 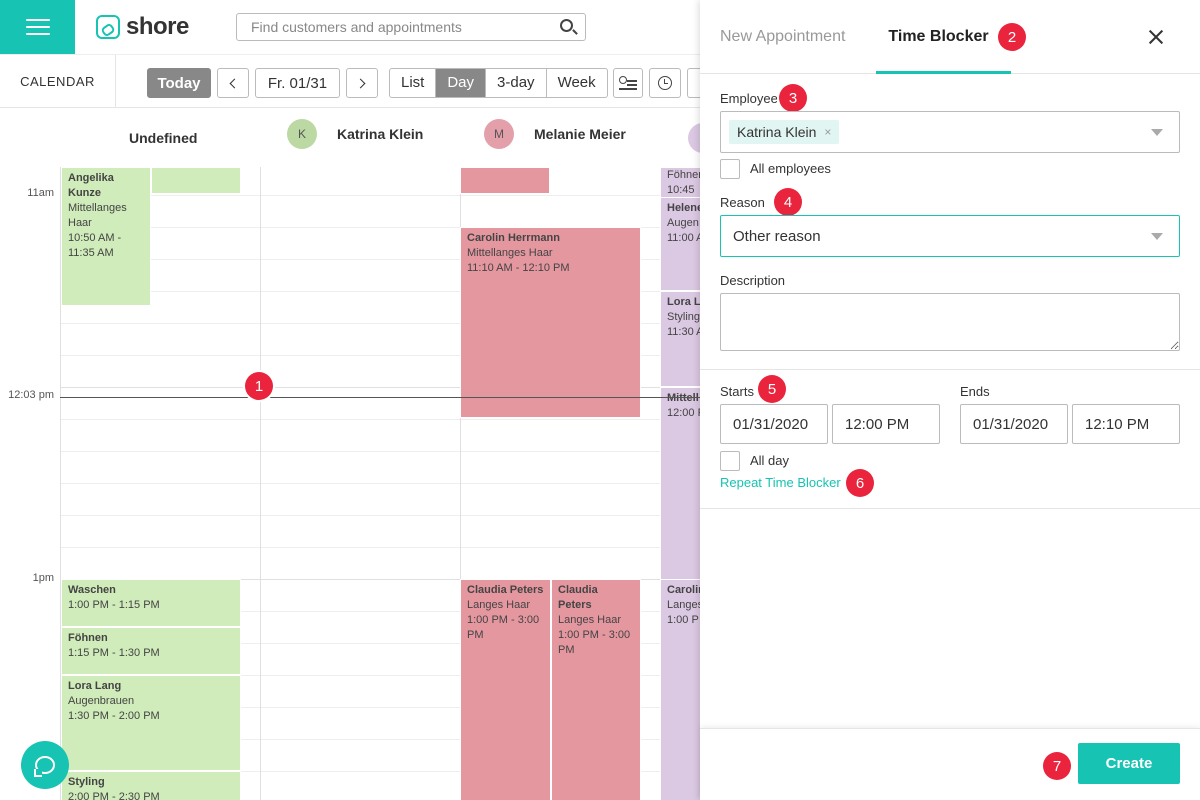 What do you see at coordinates (665, 83) in the screenshot?
I see `time-button` at bounding box center [665, 83].